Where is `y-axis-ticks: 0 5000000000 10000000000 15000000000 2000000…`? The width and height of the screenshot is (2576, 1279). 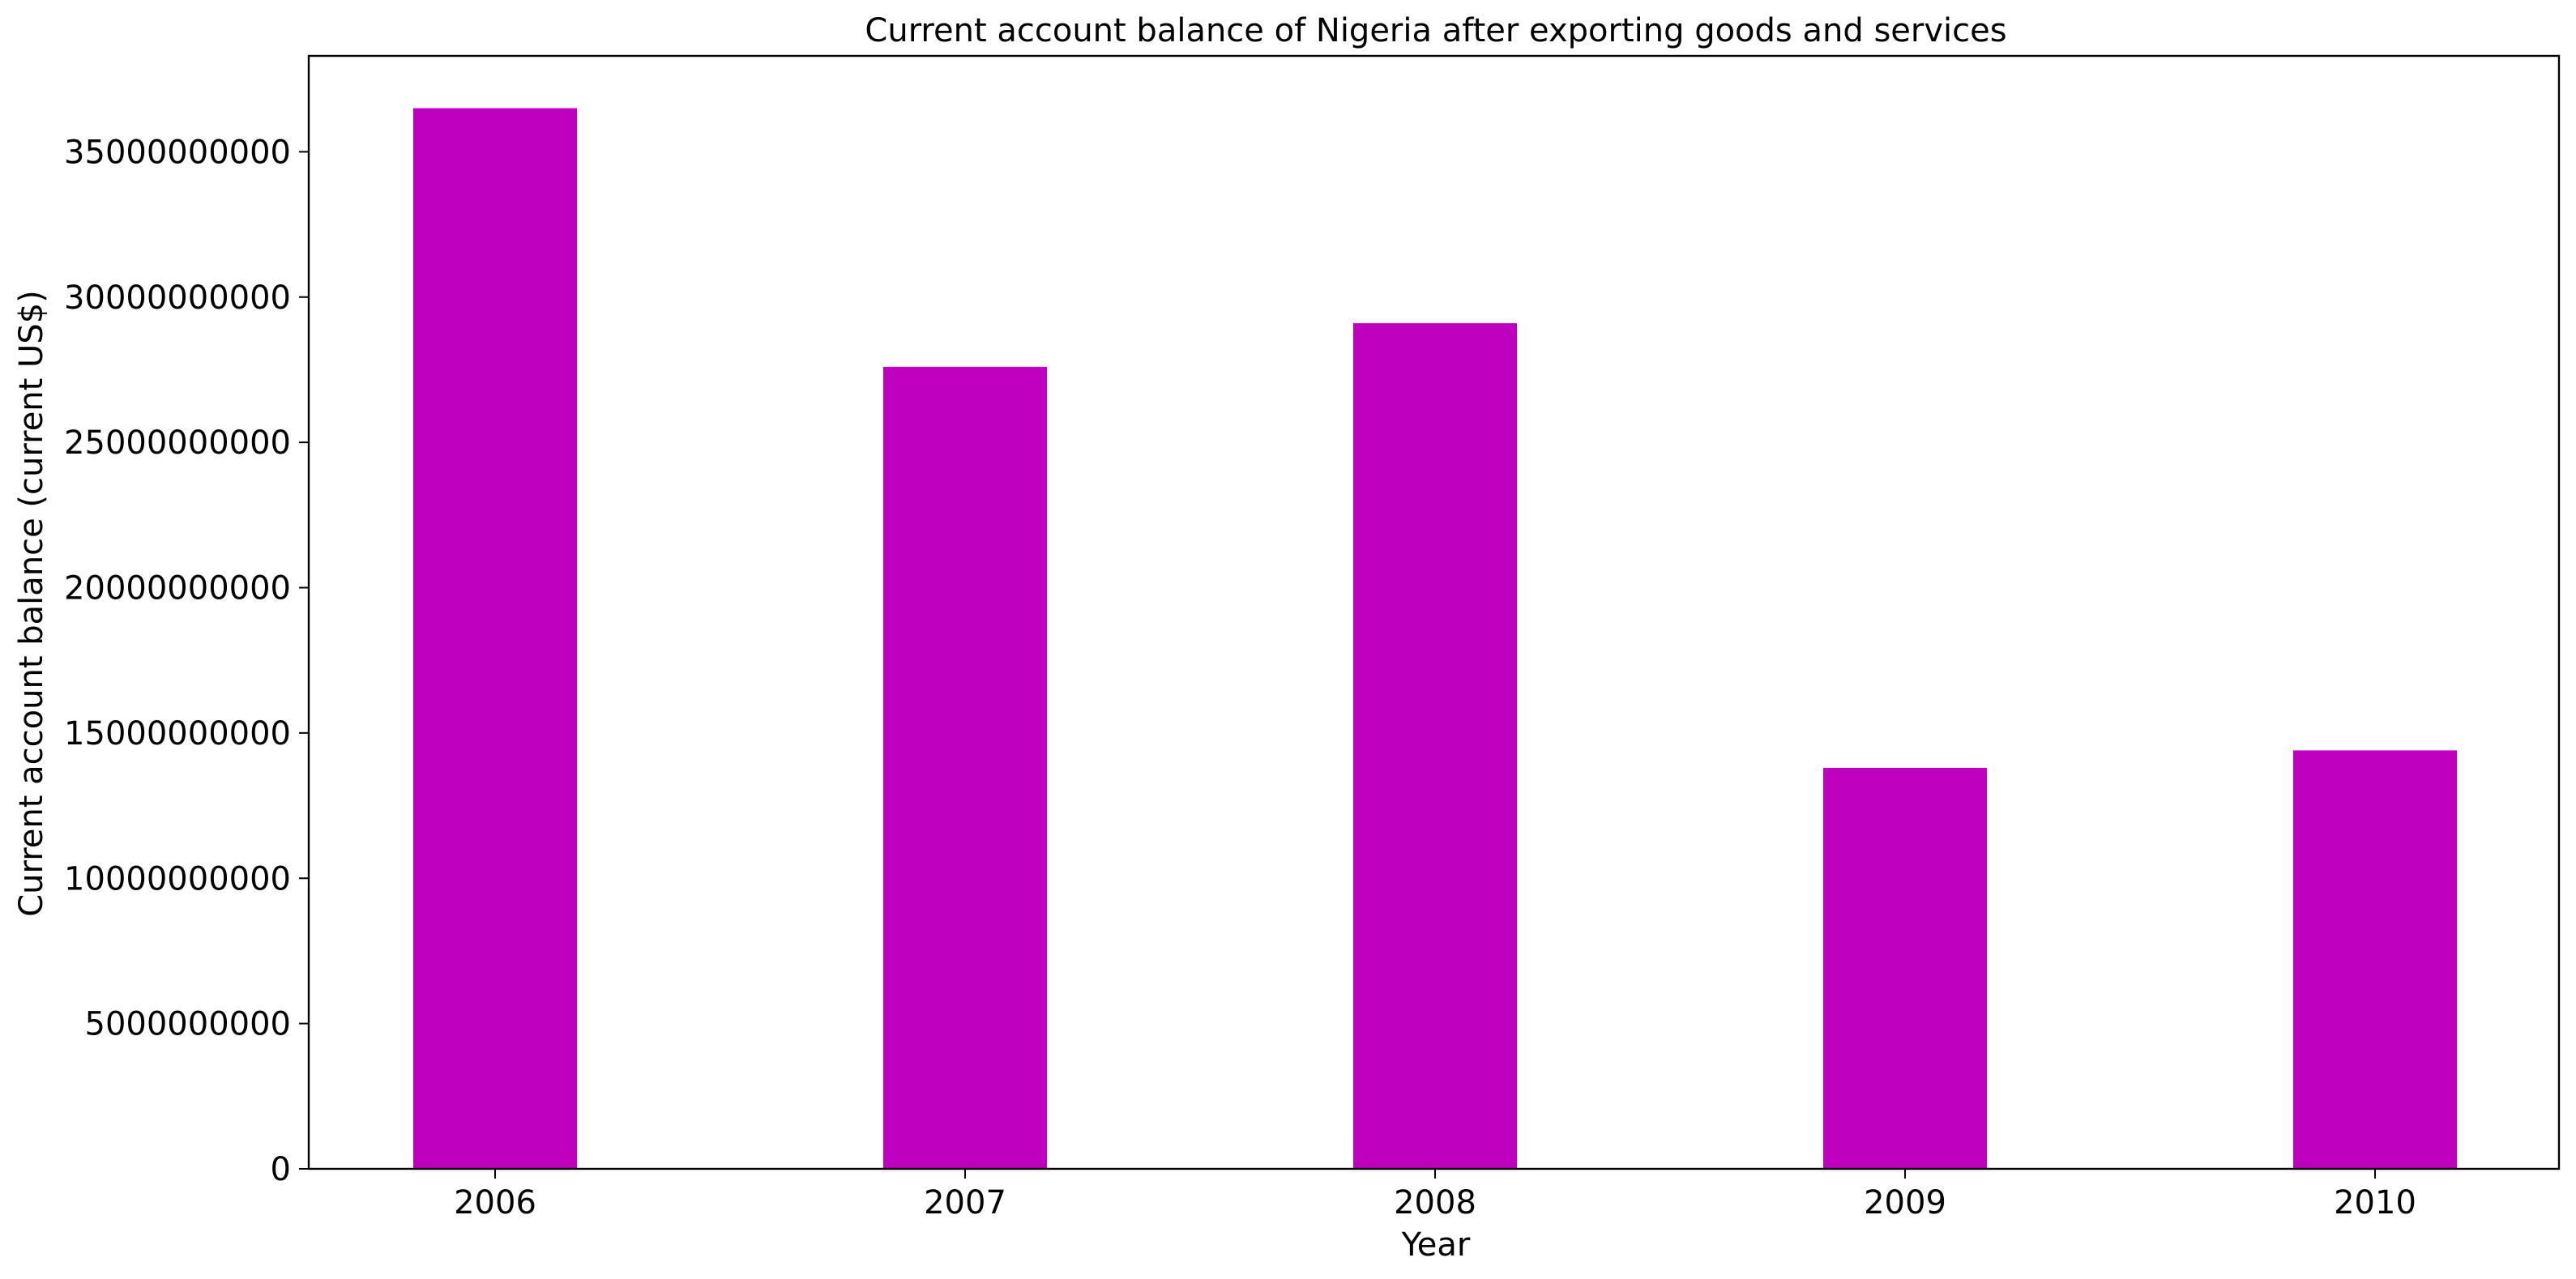 y-axis-ticks: 0 5000000000 10000000000 15000000000 2000000… is located at coordinates (186, 661).